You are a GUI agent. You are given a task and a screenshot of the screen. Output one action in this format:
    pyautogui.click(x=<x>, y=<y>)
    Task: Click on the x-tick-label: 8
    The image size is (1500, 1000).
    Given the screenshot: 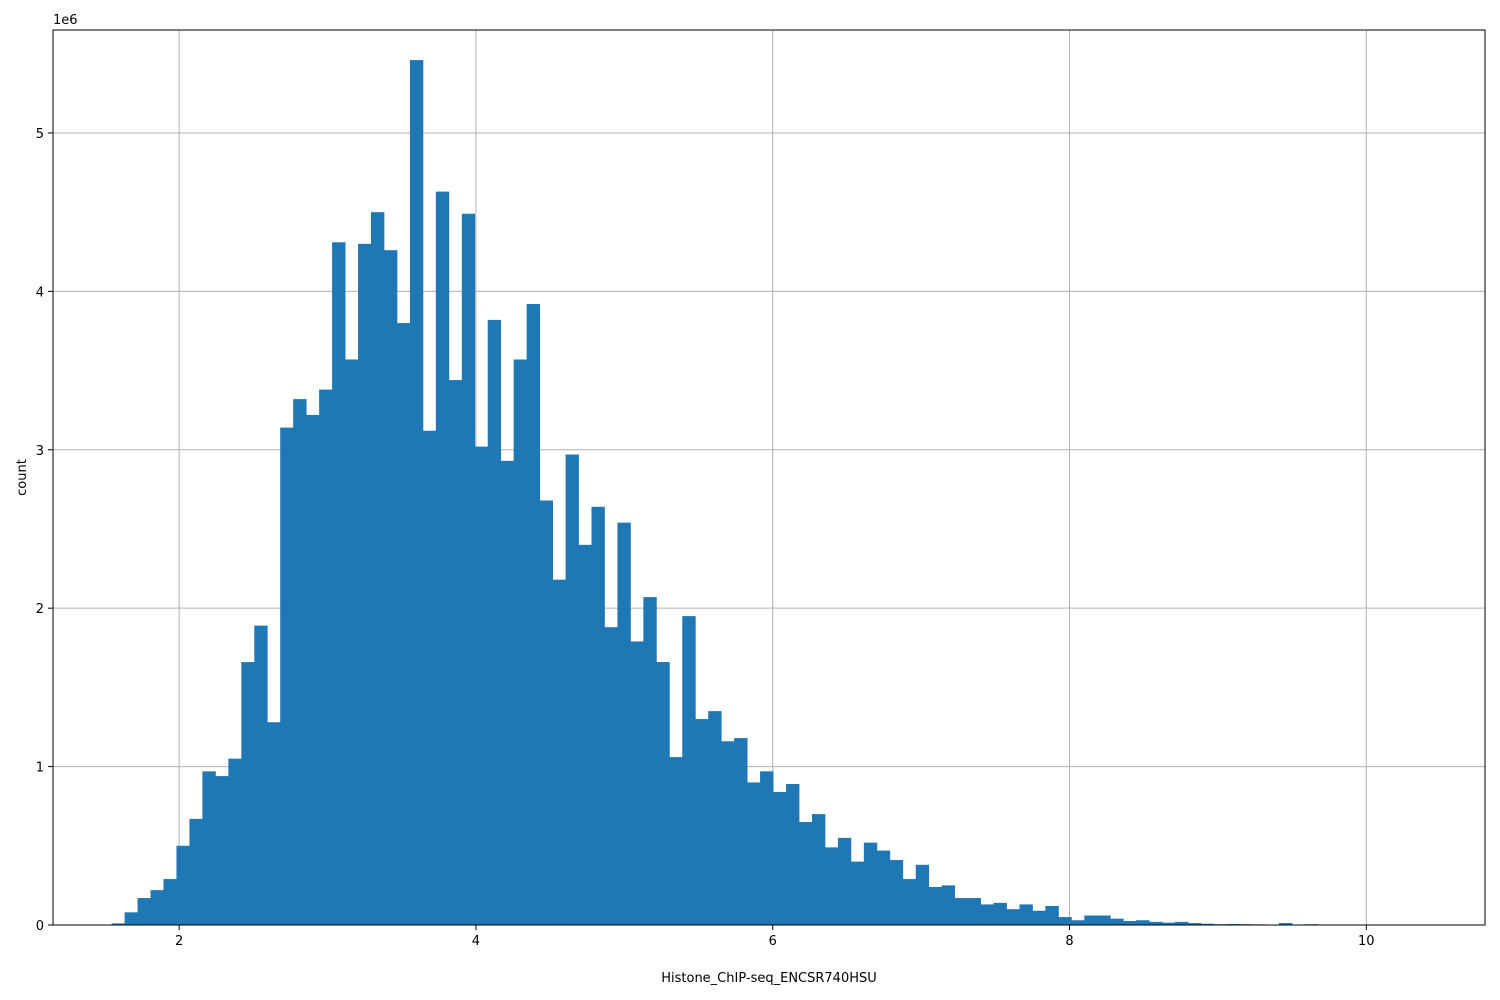 What is the action you would take?
    pyautogui.click(x=1069, y=941)
    